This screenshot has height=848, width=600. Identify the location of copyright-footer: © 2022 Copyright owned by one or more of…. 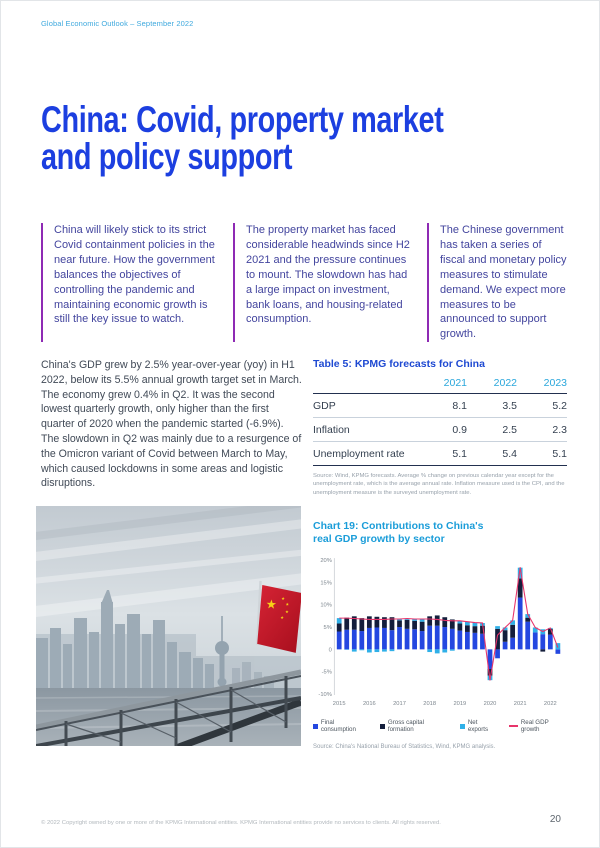
(241, 823).